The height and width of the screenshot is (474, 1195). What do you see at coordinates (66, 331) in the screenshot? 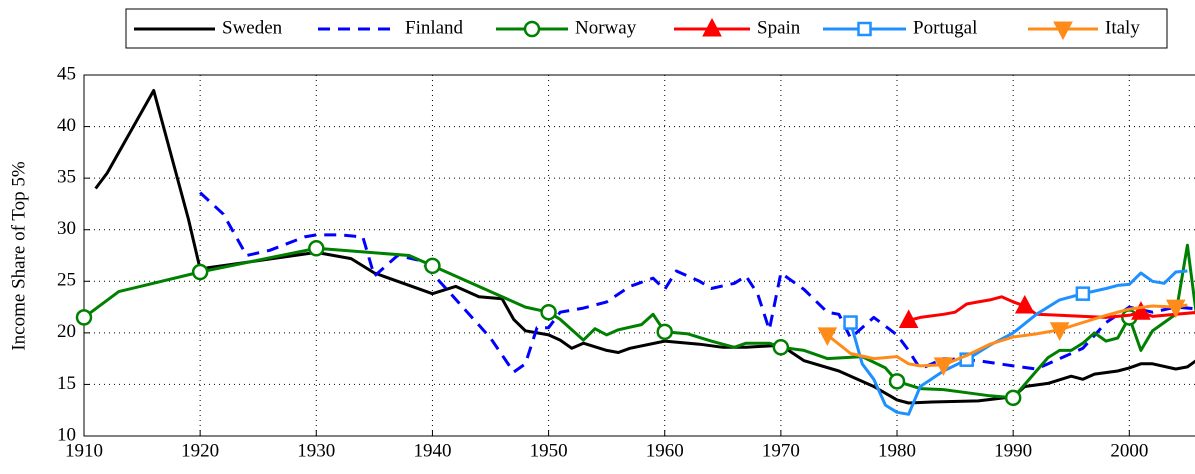
I see `y-tick-label: 20` at bounding box center [66, 331].